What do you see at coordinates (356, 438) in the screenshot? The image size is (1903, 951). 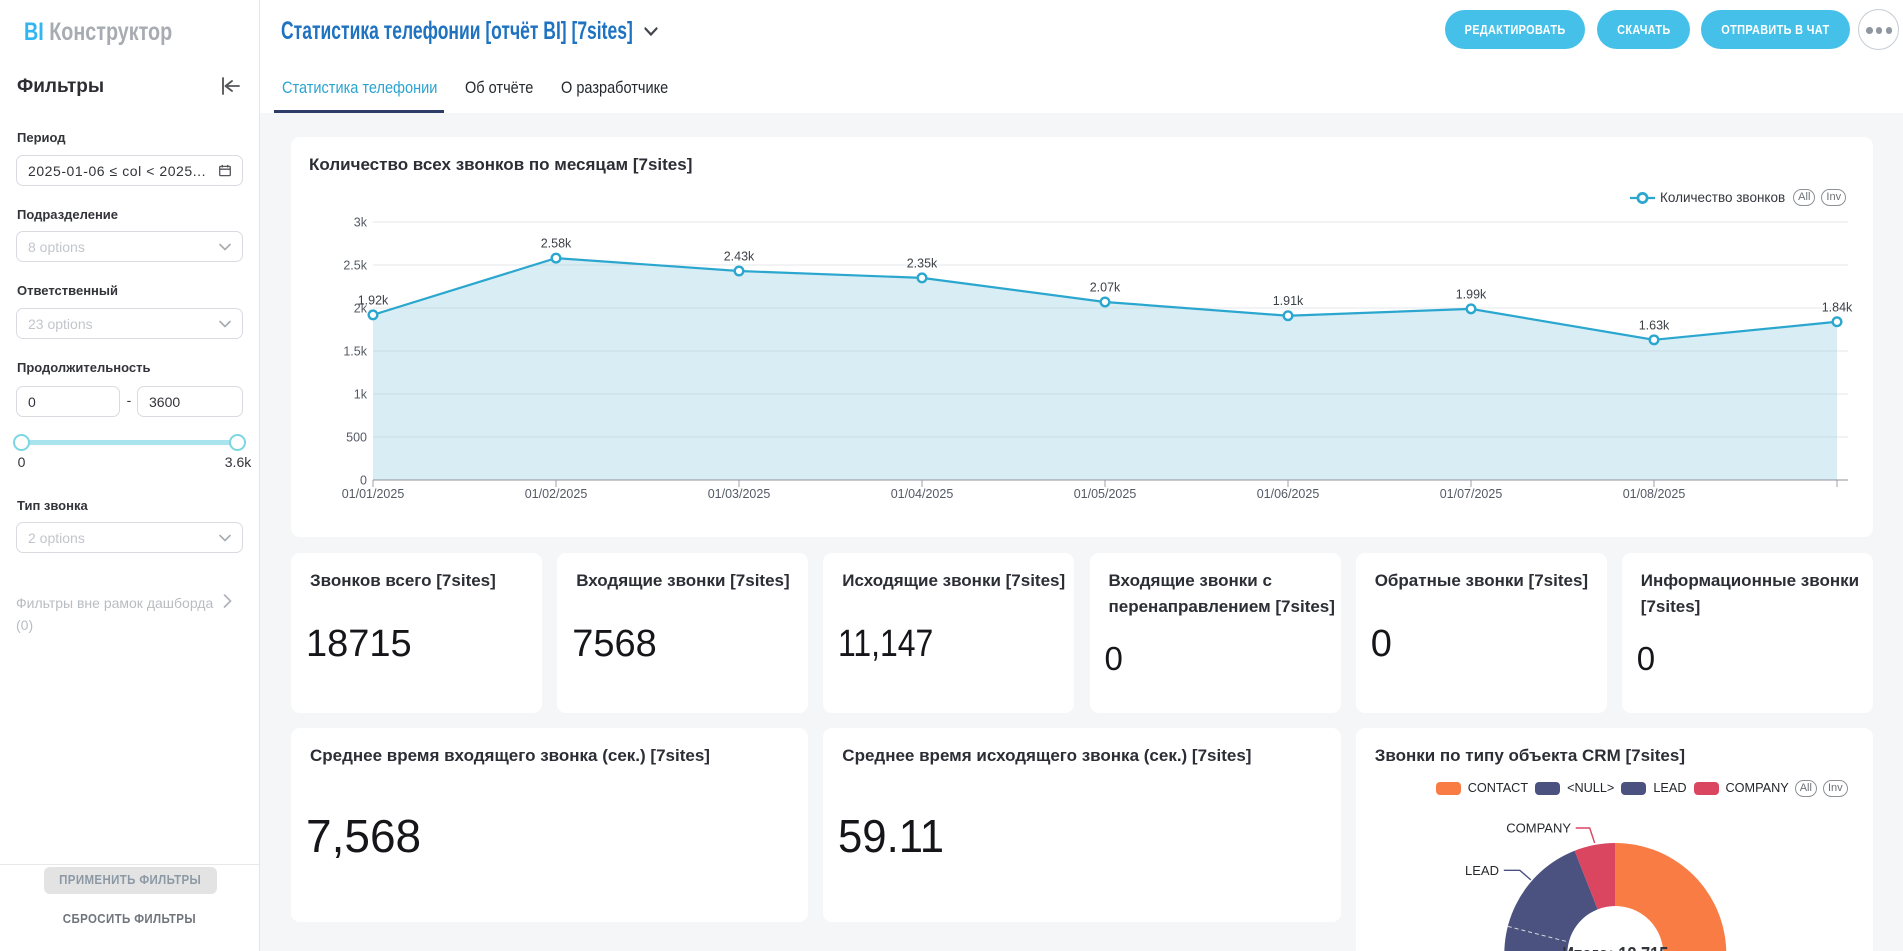 I see `svg-text: 500` at bounding box center [356, 438].